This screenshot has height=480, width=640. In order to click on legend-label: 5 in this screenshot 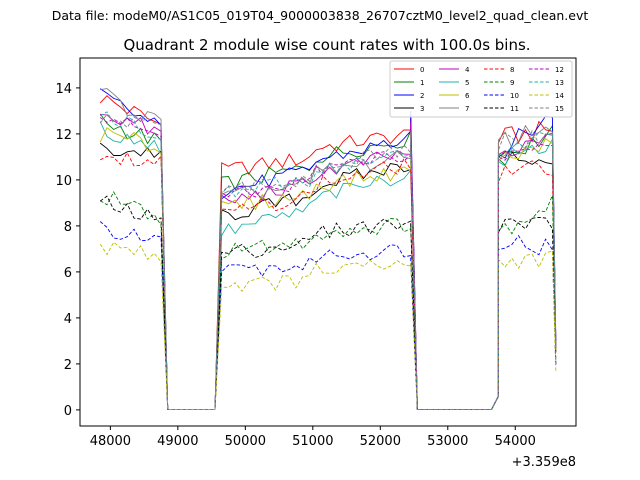, I will do `click(467, 83)`.